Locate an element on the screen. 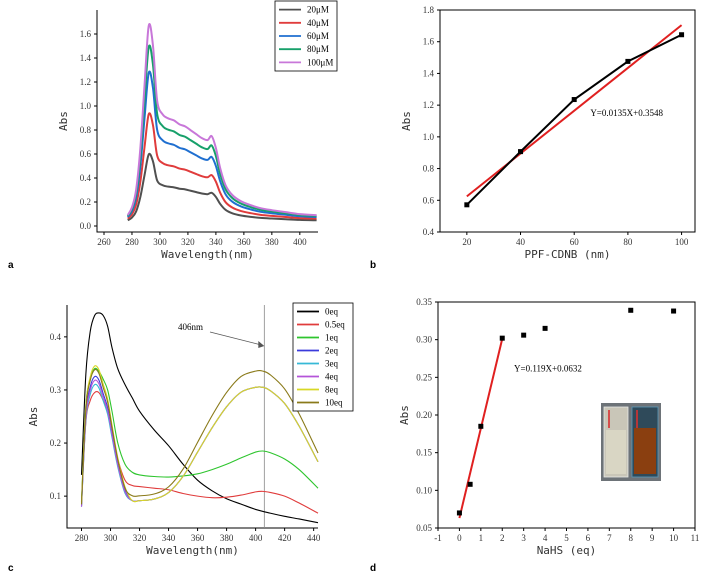  a-y-tick-label: 0.0 is located at coordinates (86, 226).